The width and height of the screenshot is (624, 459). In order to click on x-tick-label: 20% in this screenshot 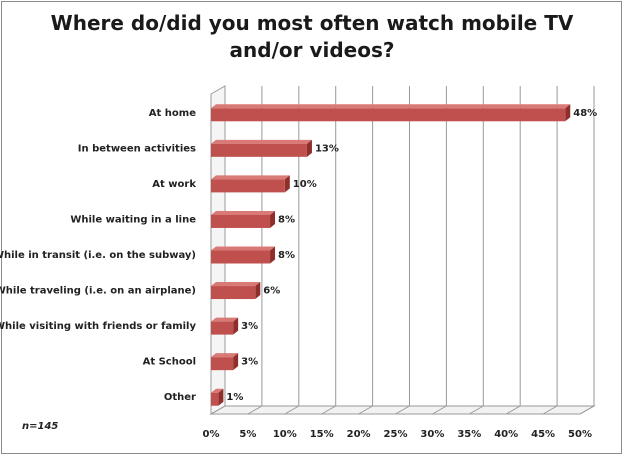, I will do `click(359, 434)`.